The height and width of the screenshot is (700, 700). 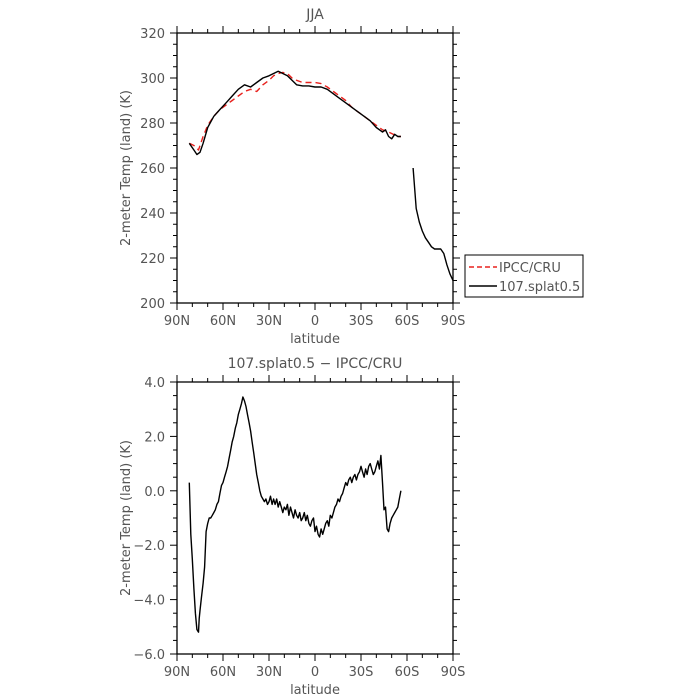 I want to click on y-tick-label: −2.0, so click(x=149, y=546).